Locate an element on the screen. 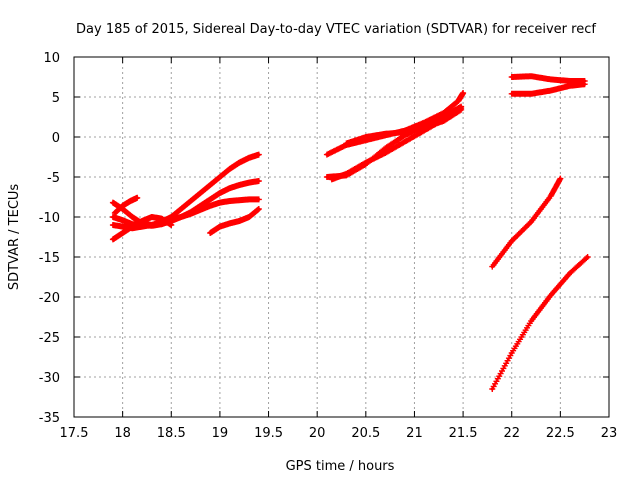 This screenshot has width=640, height=480. y-tick-label: -10 is located at coordinates (49, 218).